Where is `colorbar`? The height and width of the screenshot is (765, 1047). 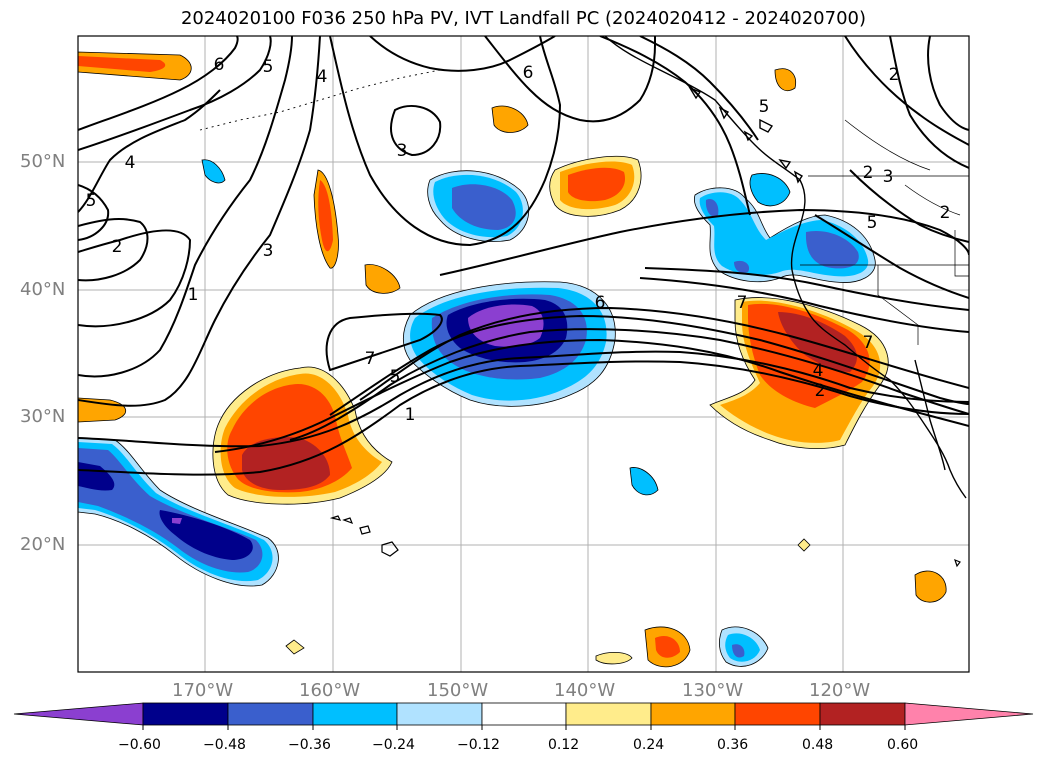
colorbar is located at coordinates (523, 716).